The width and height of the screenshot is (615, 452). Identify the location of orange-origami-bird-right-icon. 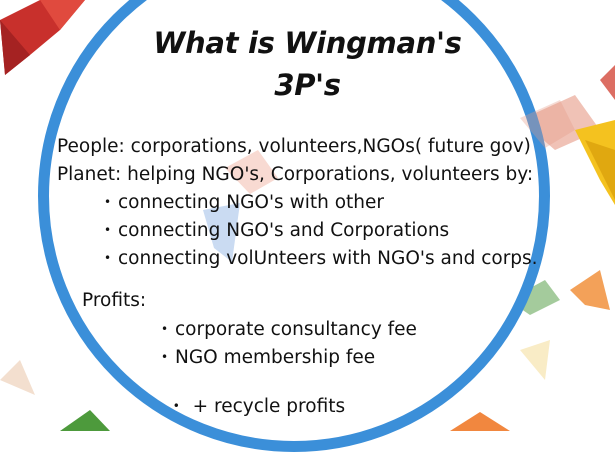
(590, 290).